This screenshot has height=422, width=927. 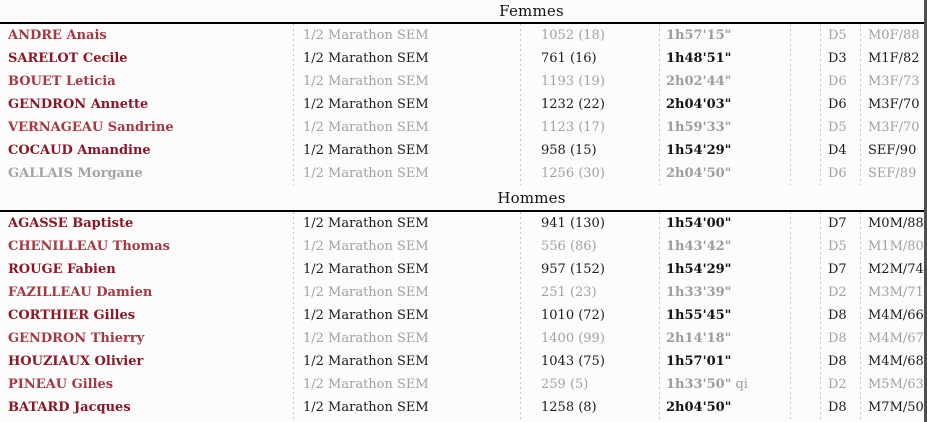 I want to click on finish-time: 1h57'15", so click(x=699, y=35).